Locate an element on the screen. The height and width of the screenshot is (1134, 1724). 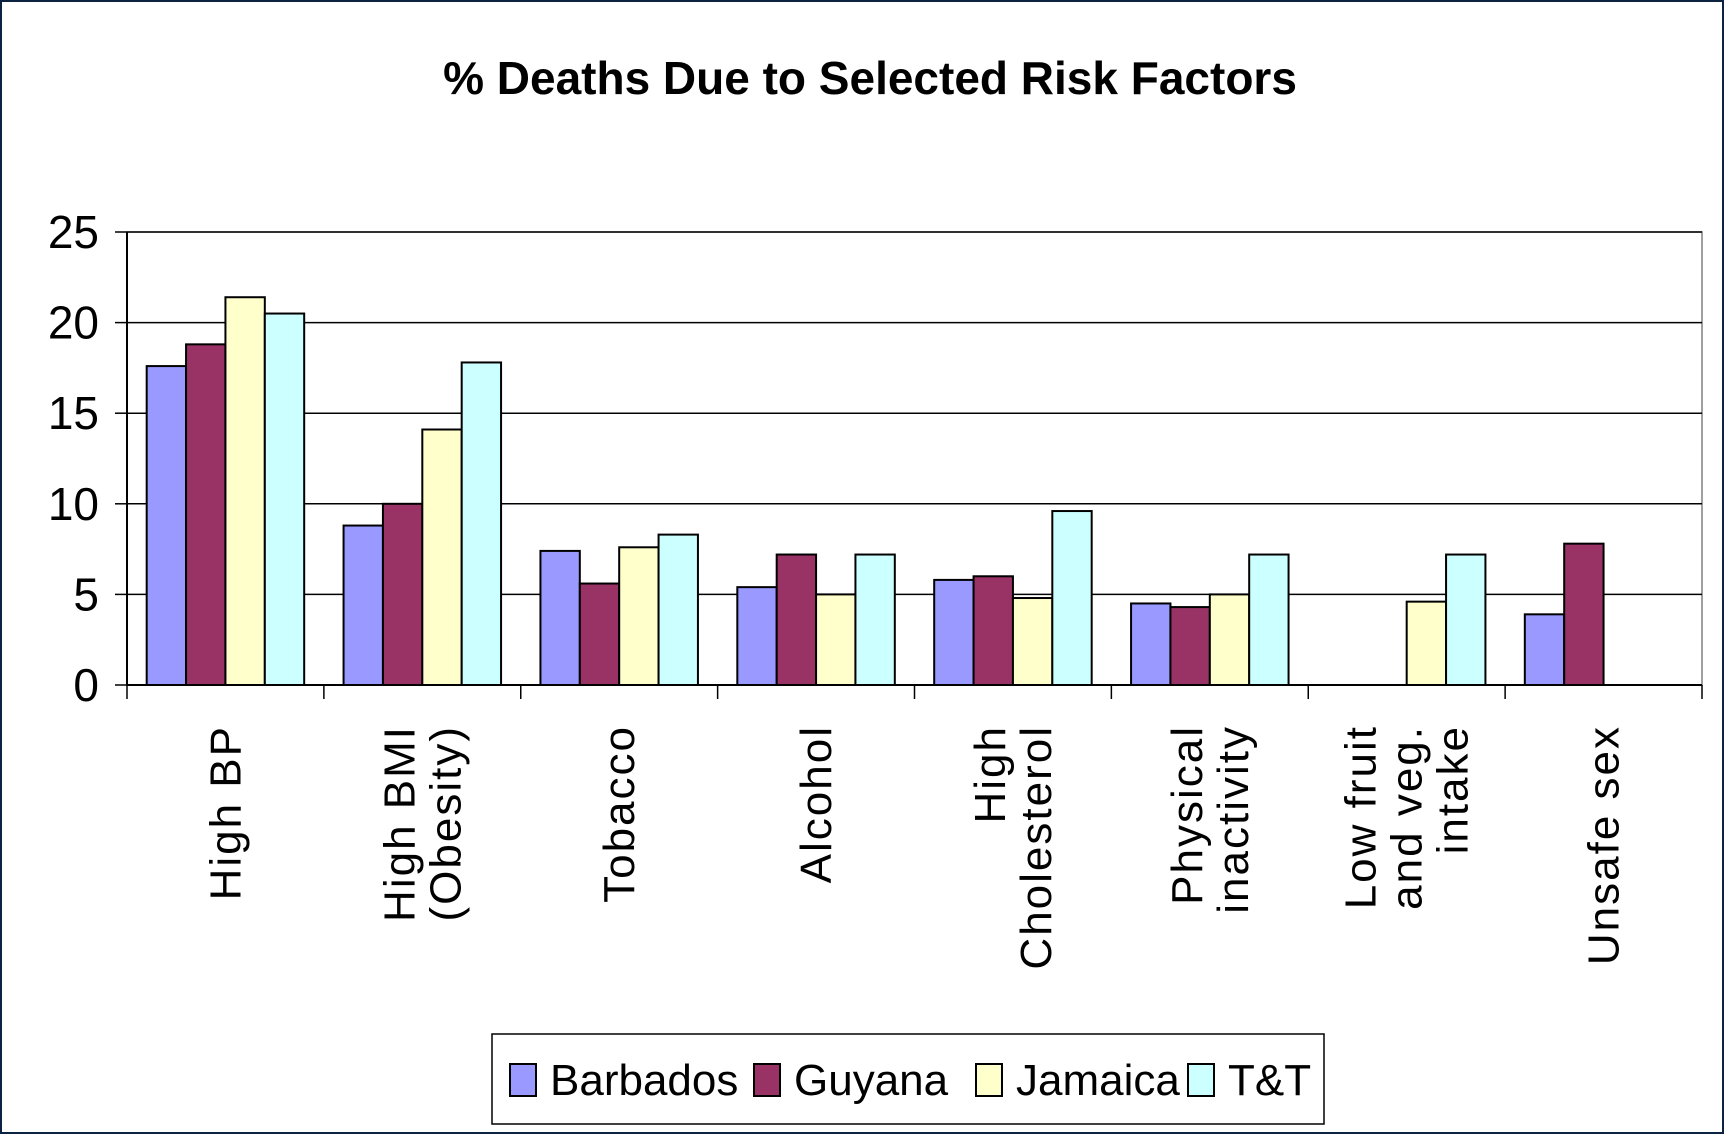
category-label: Alcohol is located at coordinates (816, 804).